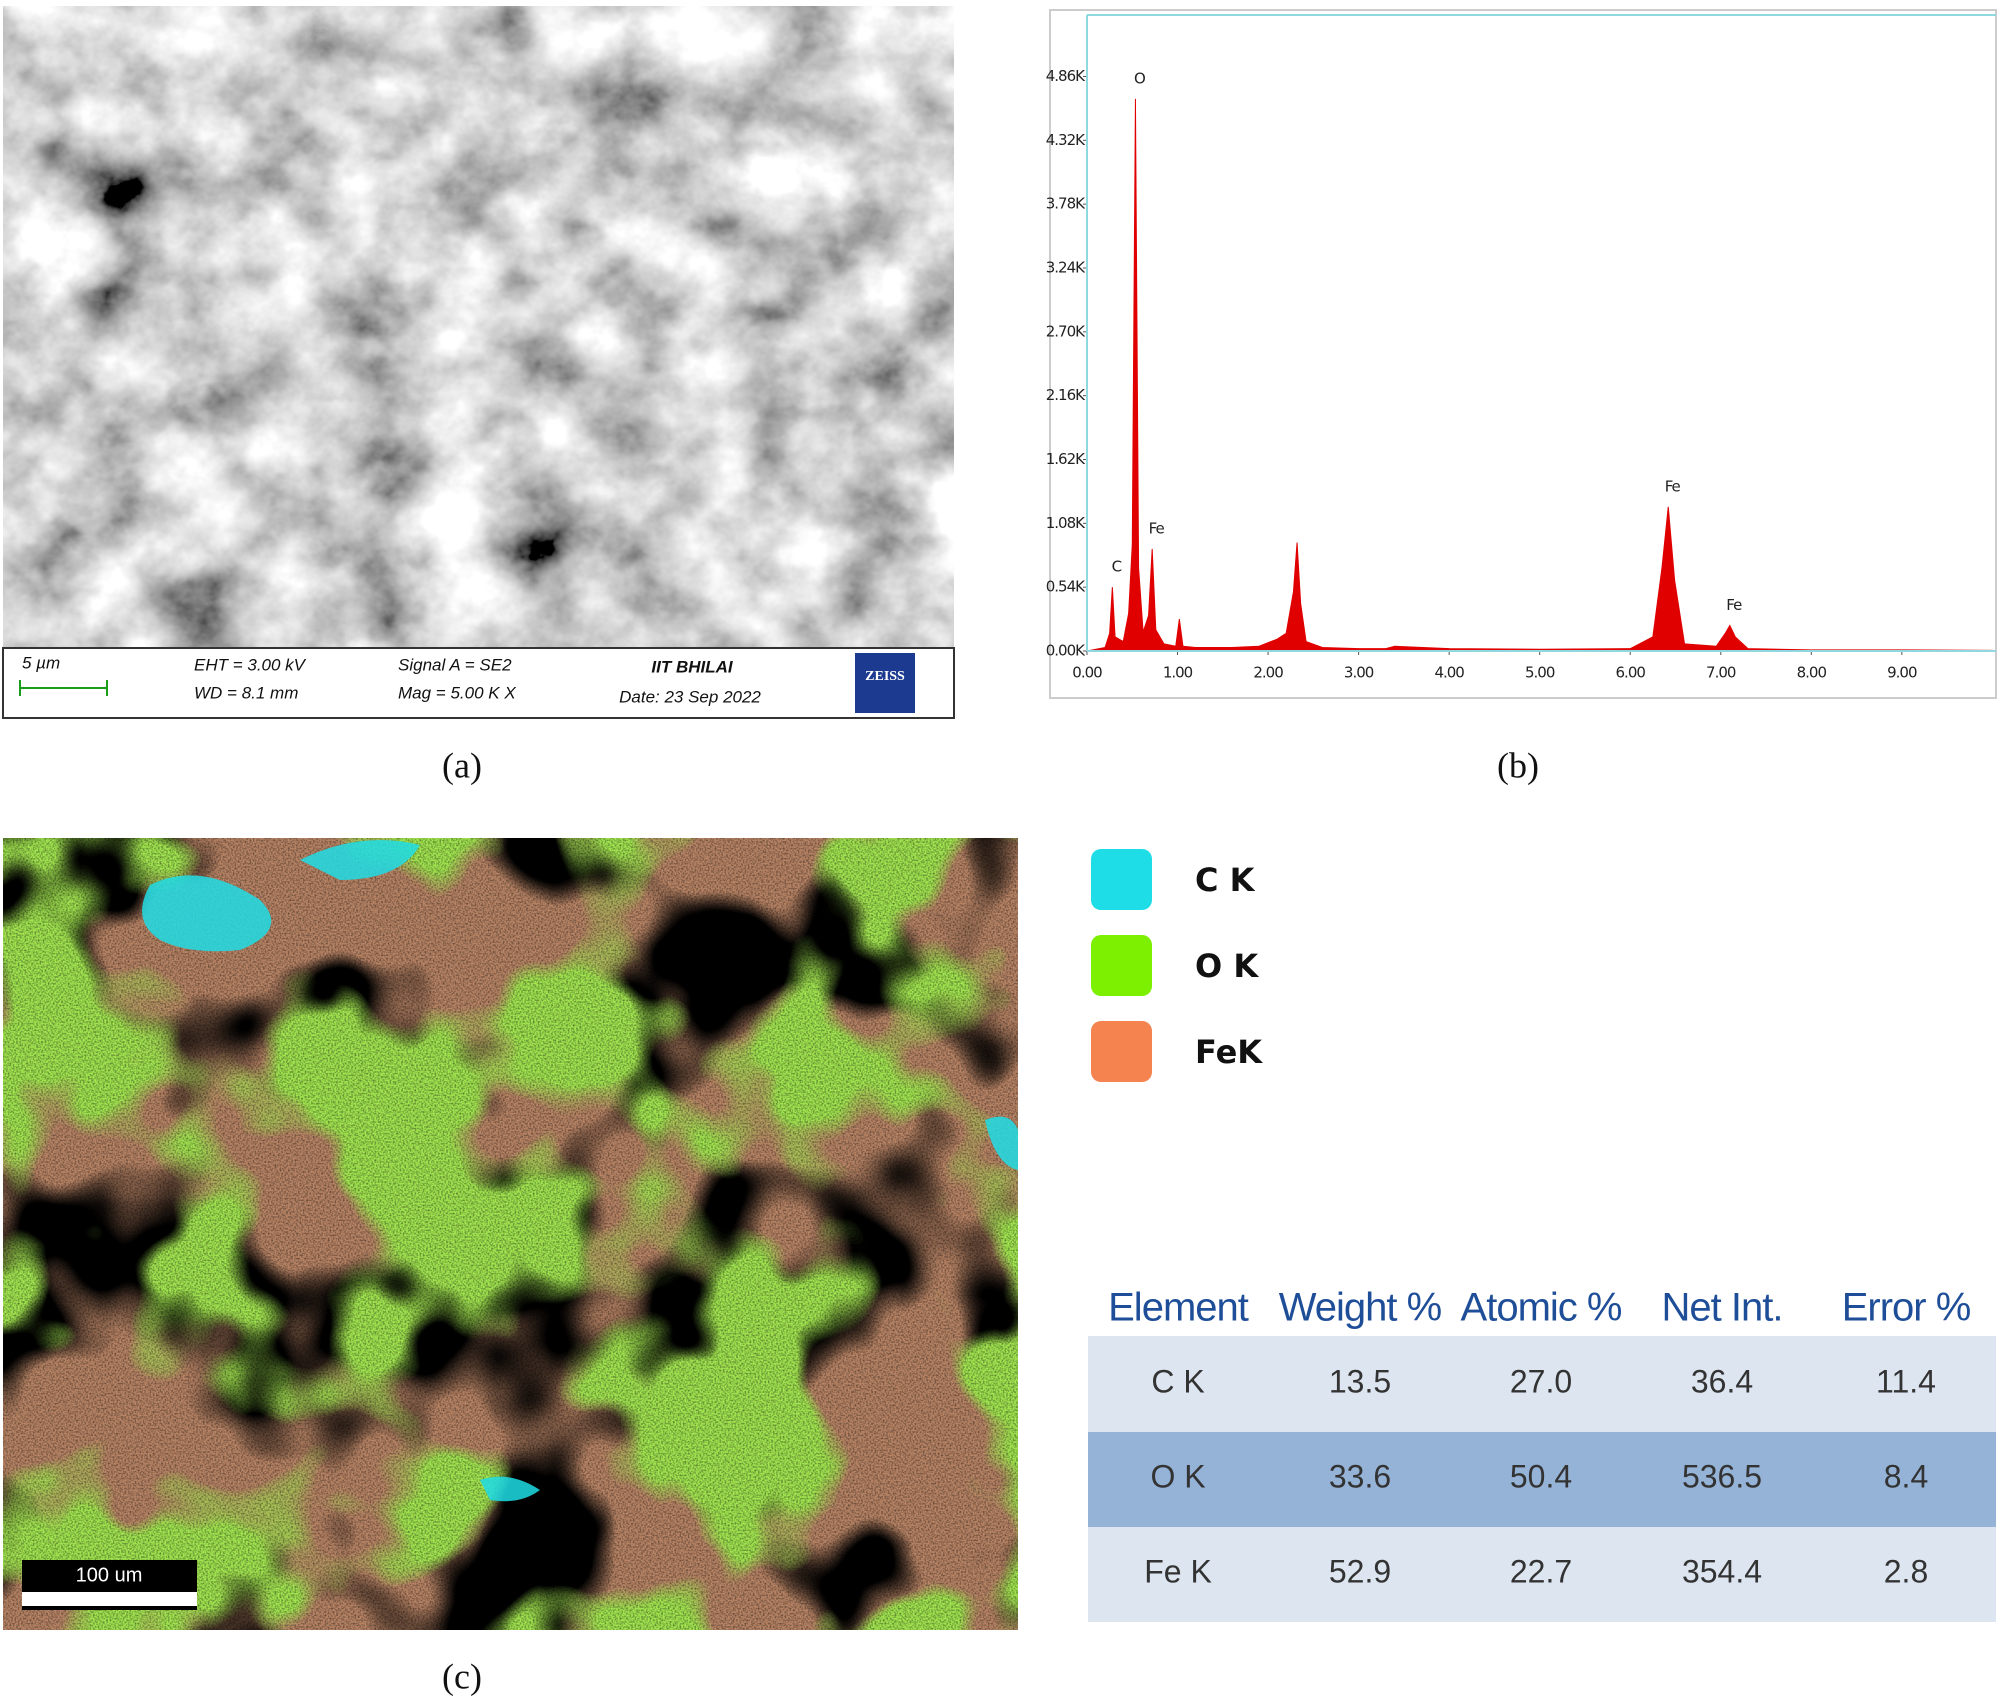  Describe the element at coordinates (455, 664) in the screenshot. I see `sem-signal: Signal A = SE2` at that location.